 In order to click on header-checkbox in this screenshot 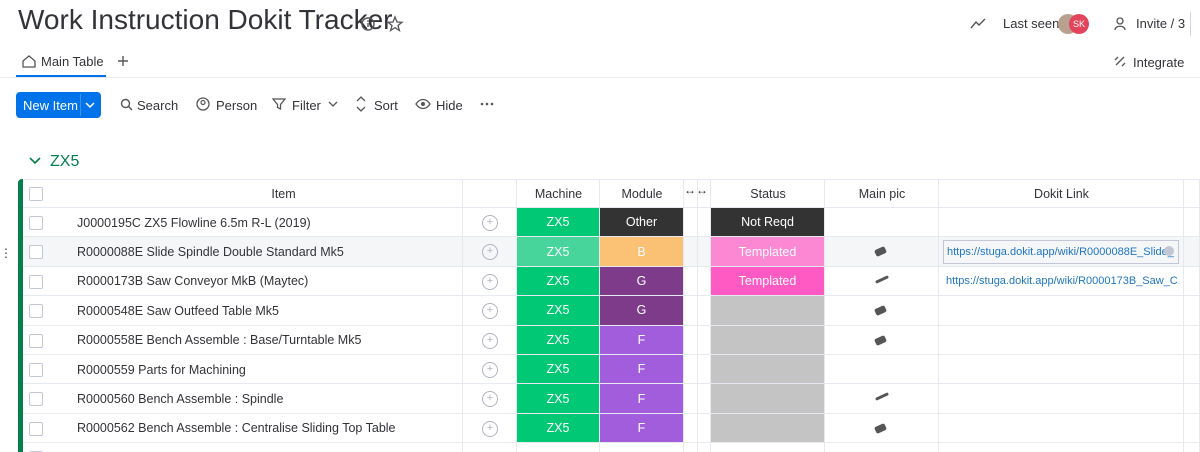, I will do `click(36, 194)`.